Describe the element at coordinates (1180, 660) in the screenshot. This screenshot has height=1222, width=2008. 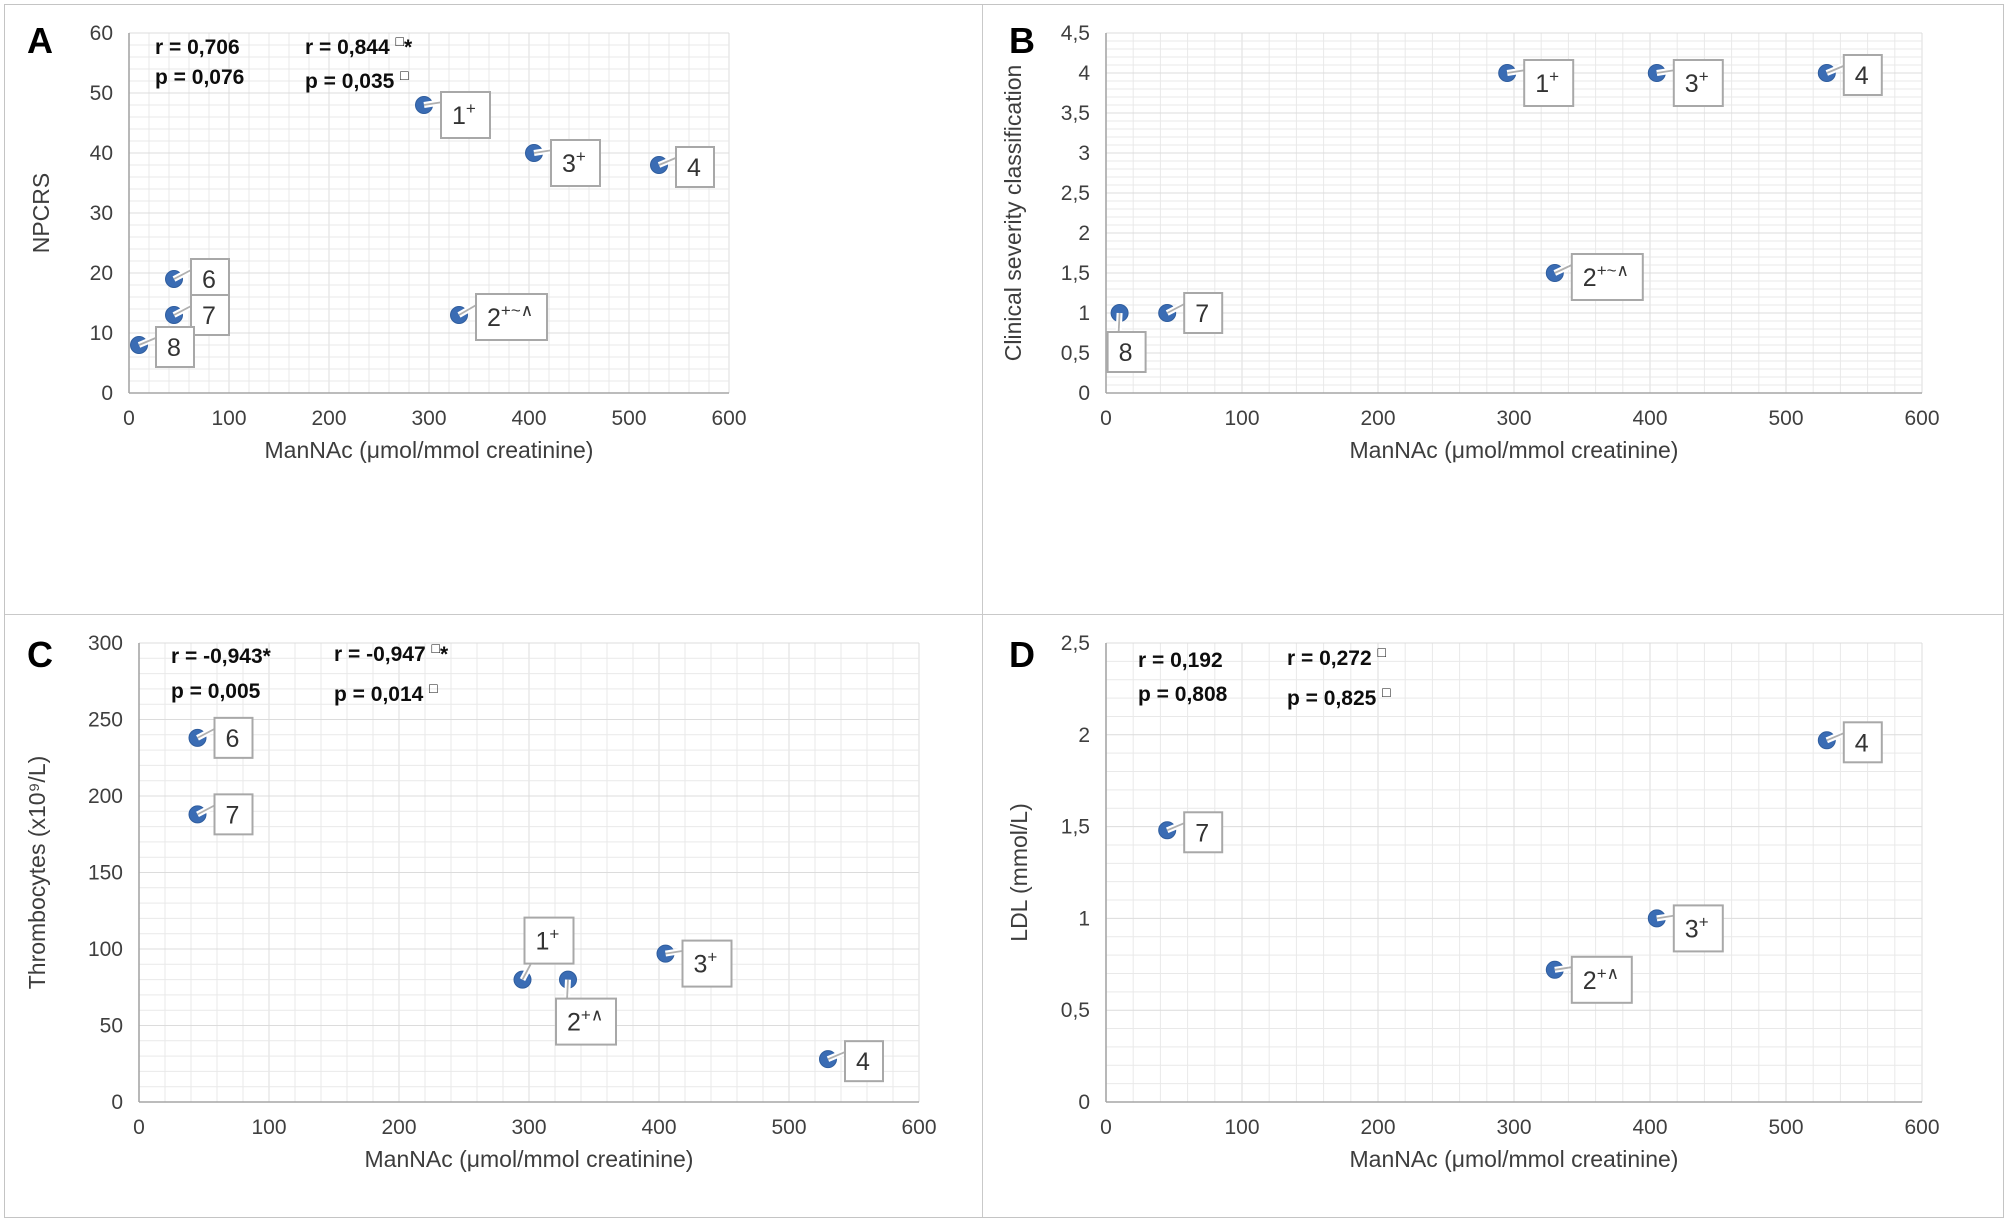
I see `stat-annotation: r = 0,192` at that location.